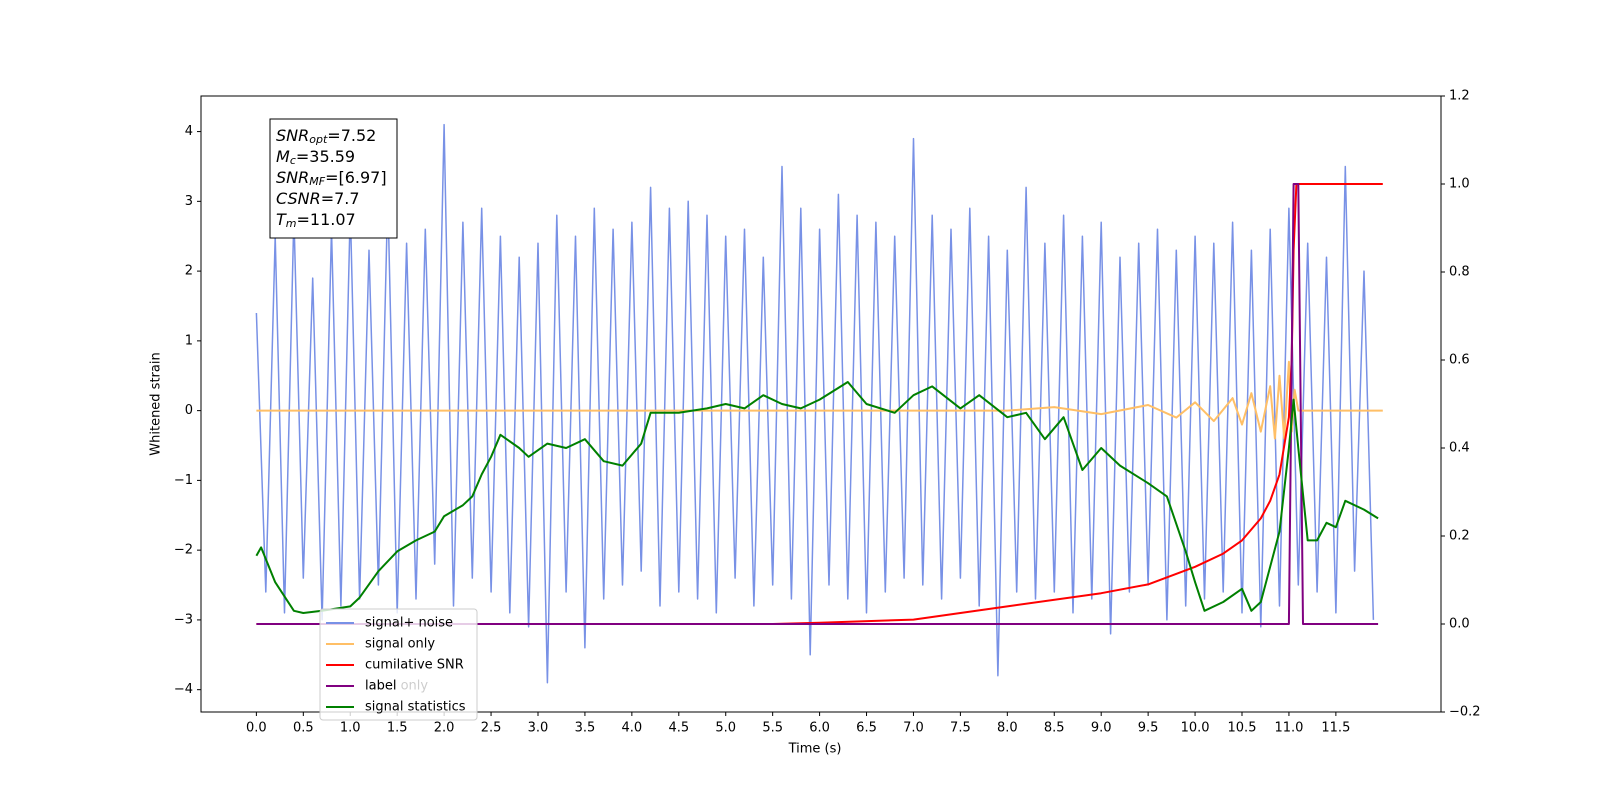  What do you see at coordinates (1101, 728) in the screenshot?
I see `x-tick-label: 9.0` at bounding box center [1101, 728].